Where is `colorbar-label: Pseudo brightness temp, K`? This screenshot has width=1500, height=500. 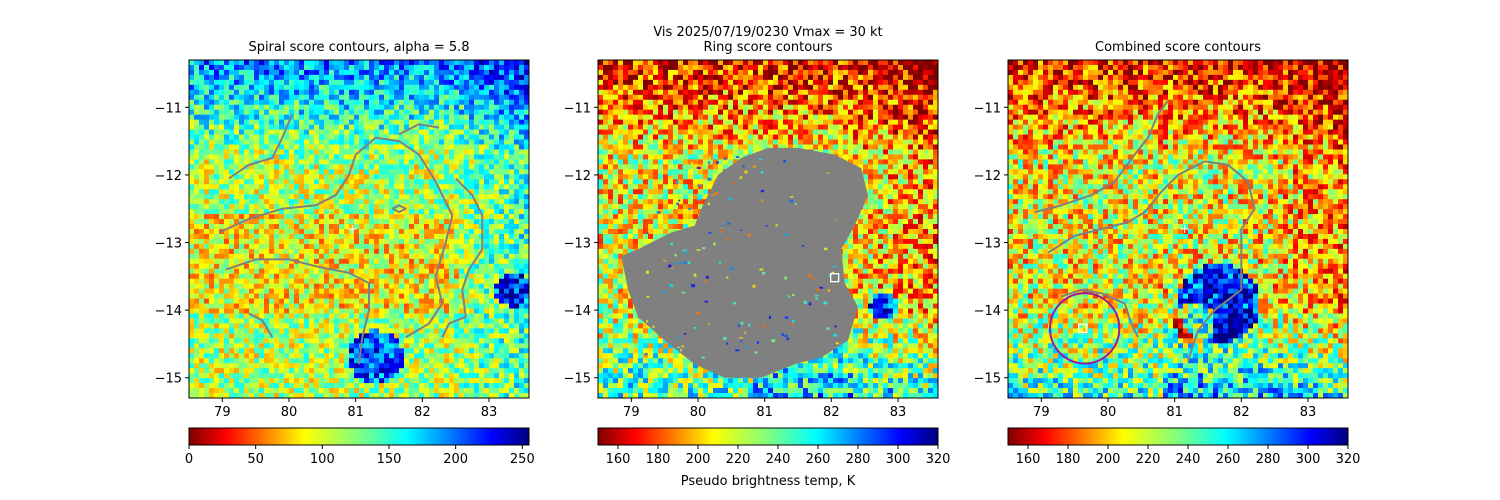
colorbar-label: Pseudo brightness temp, K is located at coordinates (768, 481).